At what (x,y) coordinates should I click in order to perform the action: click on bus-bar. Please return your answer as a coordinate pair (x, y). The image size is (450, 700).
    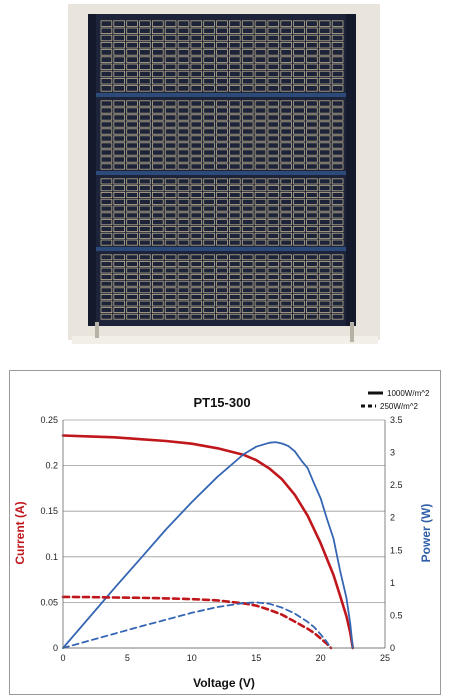
    Looking at the image, I should click on (221, 173).